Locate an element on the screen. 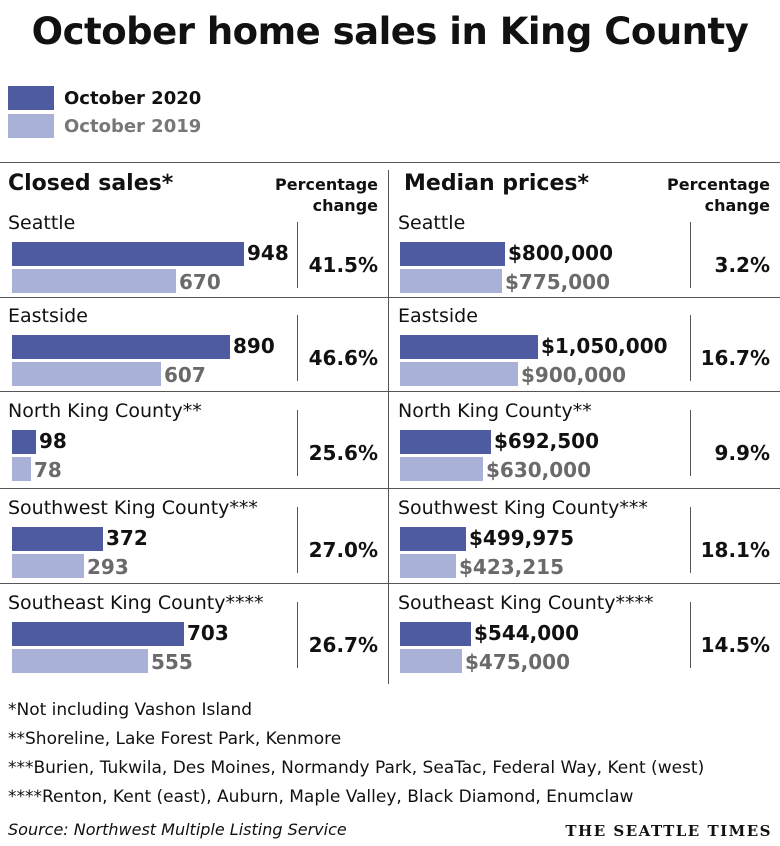 Image resolution: width=780 pixels, height=846 pixels. median-value-label-2019: $900,000 is located at coordinates (574, 375).